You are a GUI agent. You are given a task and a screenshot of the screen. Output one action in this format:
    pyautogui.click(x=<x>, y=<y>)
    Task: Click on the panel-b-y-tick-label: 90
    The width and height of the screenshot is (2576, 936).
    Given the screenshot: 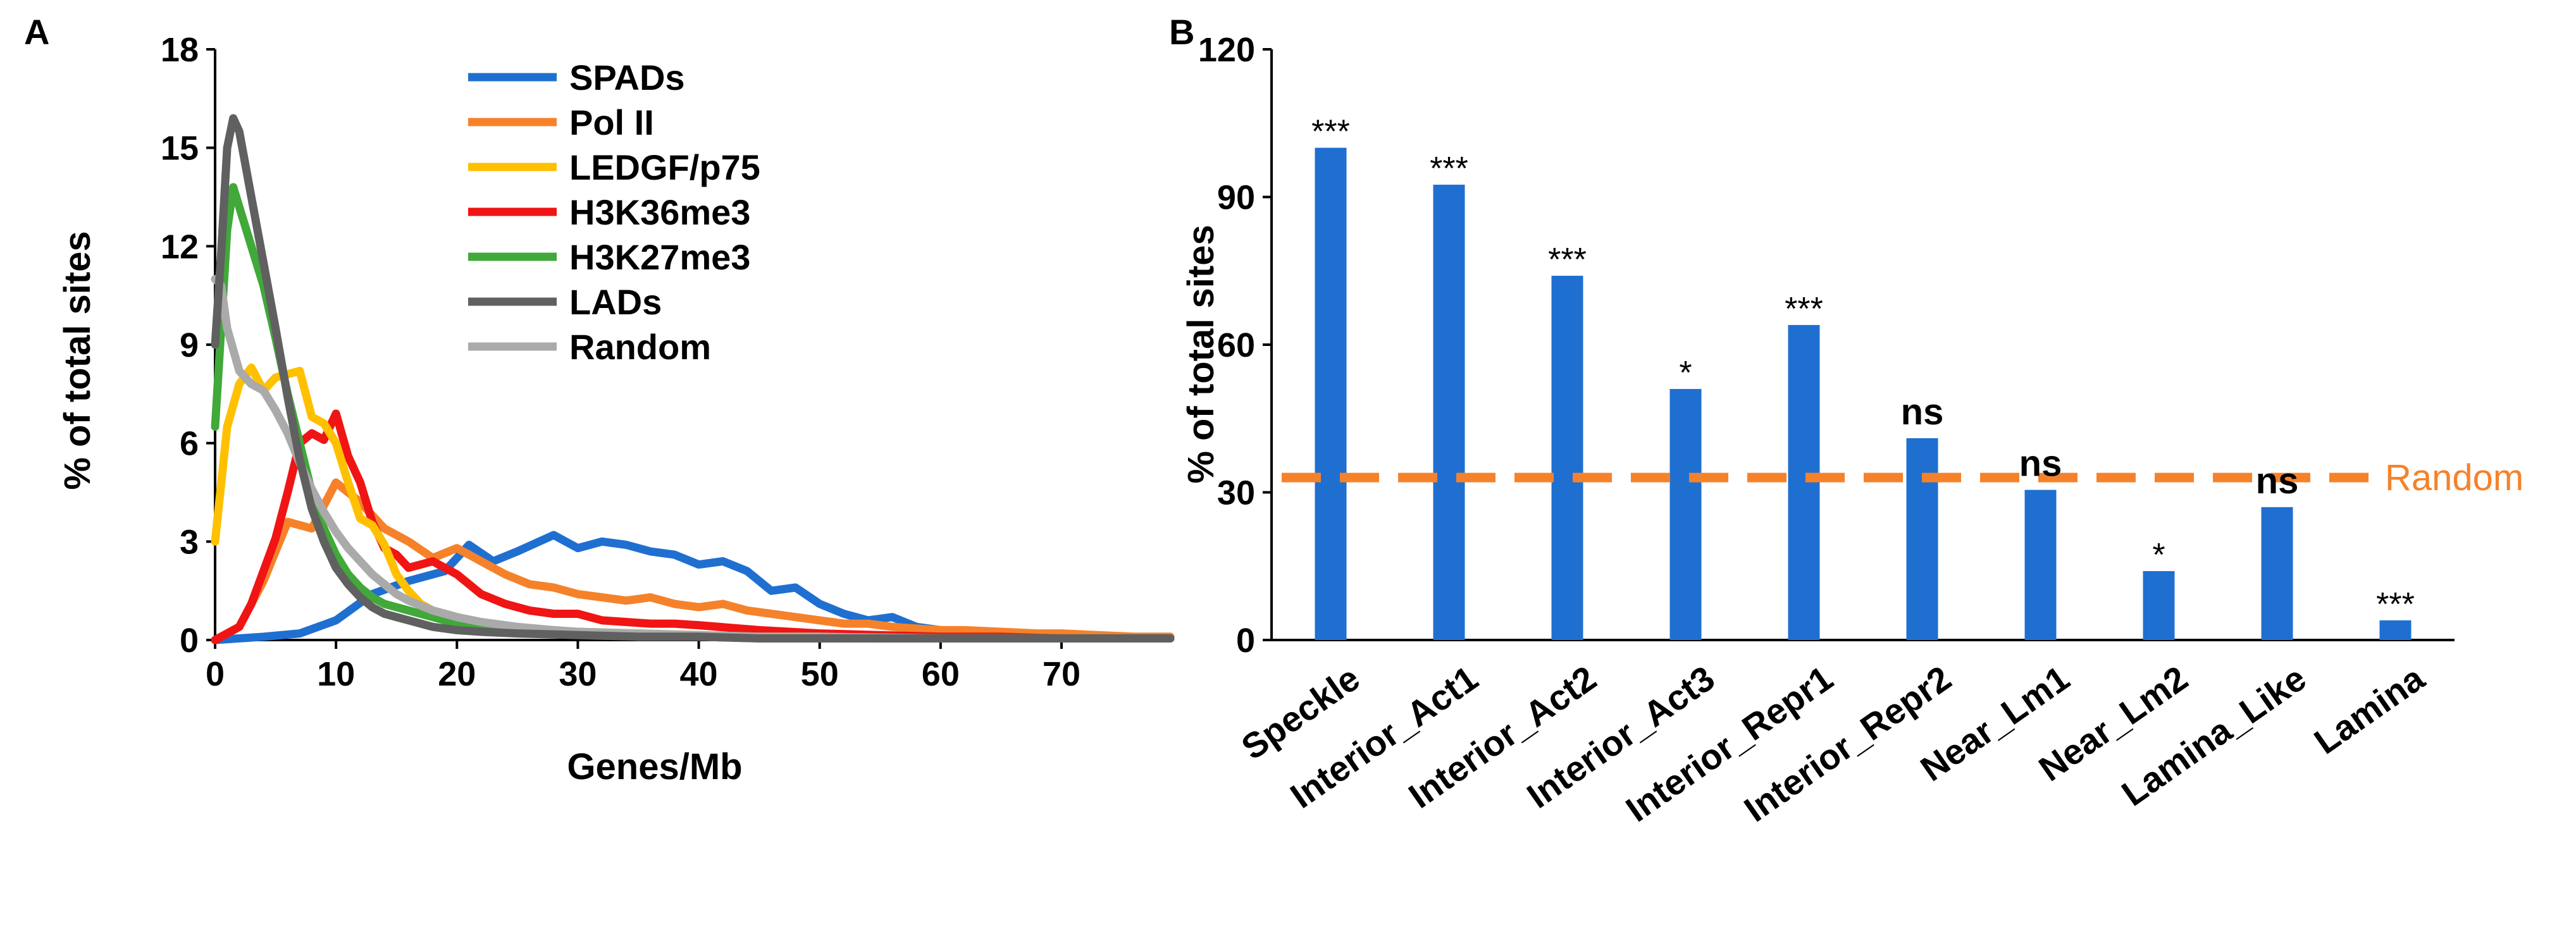 What is the action you would take?
    pyautogui.click(x=1236, y=198)
    